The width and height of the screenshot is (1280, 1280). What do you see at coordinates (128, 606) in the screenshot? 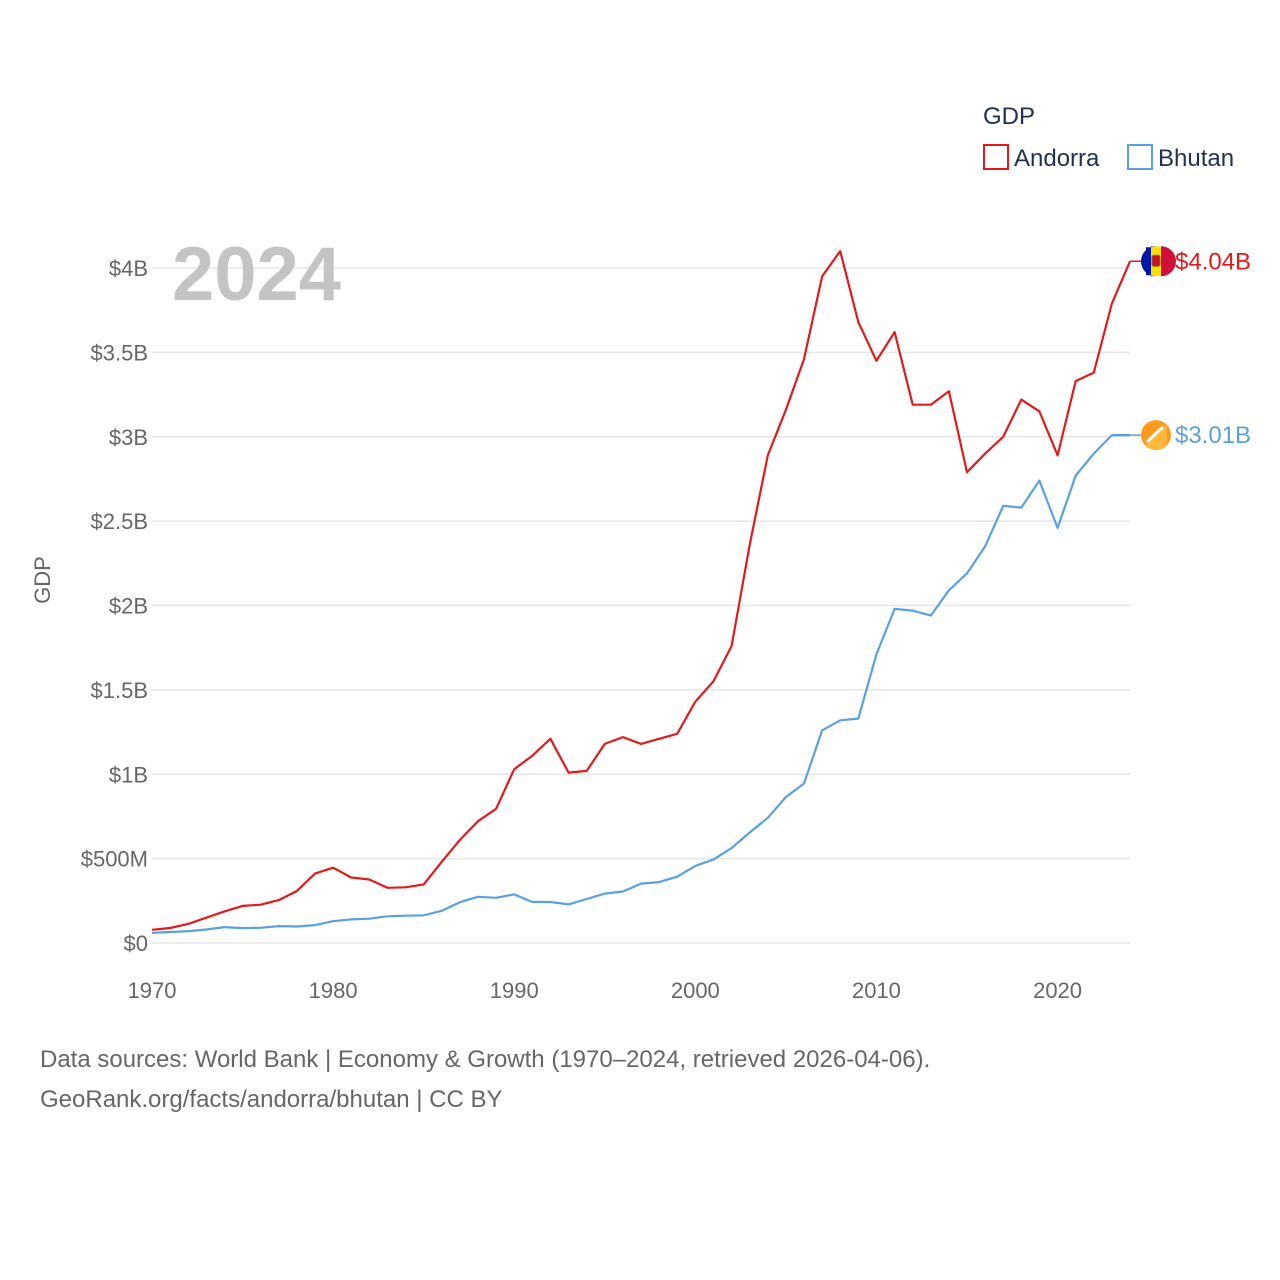
I see `y-tick-label: $2B` at bounding box center [128, 606].